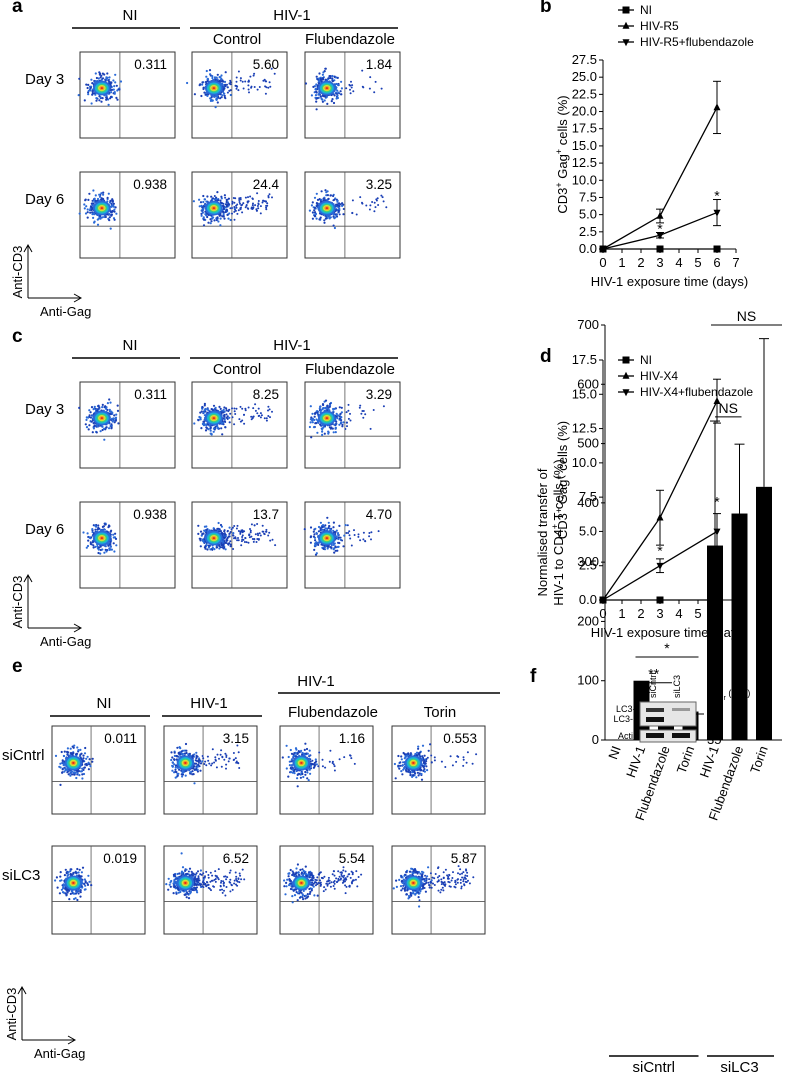 This screenshot has height=1076, width=788. I want to click on row-label: Day 6, so click(44, 529).